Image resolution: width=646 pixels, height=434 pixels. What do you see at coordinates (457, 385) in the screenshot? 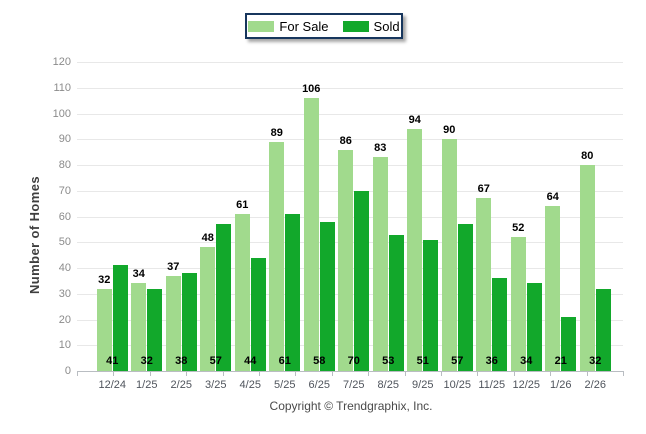
I see `x-category-label-10/25: 10/25` at bounding box center [457, 385].